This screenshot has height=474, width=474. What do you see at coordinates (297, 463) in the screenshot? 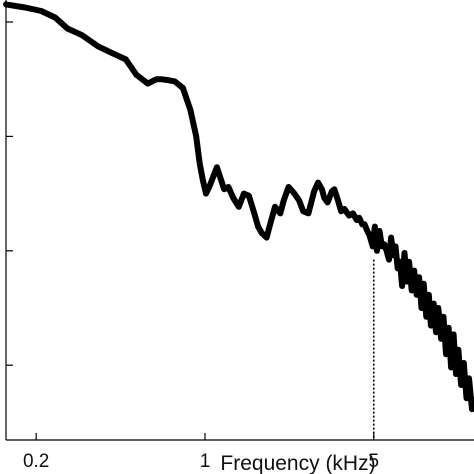
I see `x-axis-title: Frequency (kHz)` at bounding box center [297, 463].